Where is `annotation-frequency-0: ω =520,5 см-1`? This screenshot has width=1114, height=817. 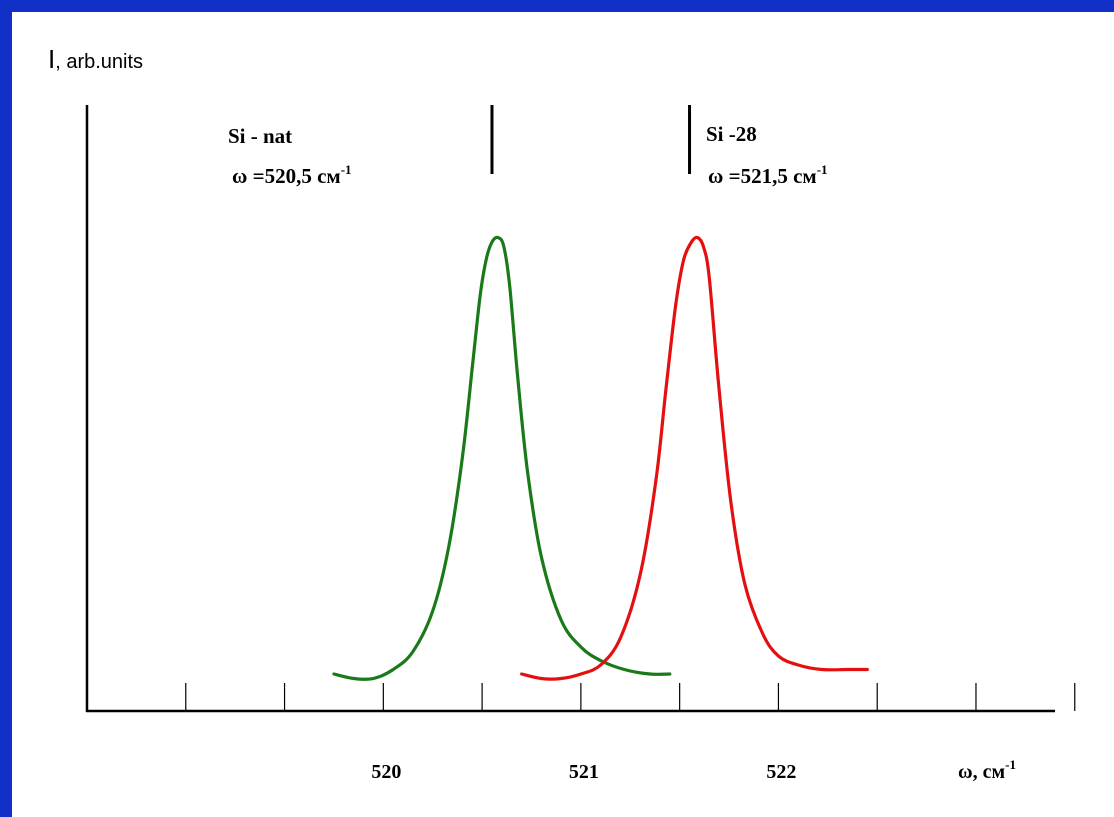 annotation-frequency-0: ω =520,5 см-1 is located at coordinates (292, 175).